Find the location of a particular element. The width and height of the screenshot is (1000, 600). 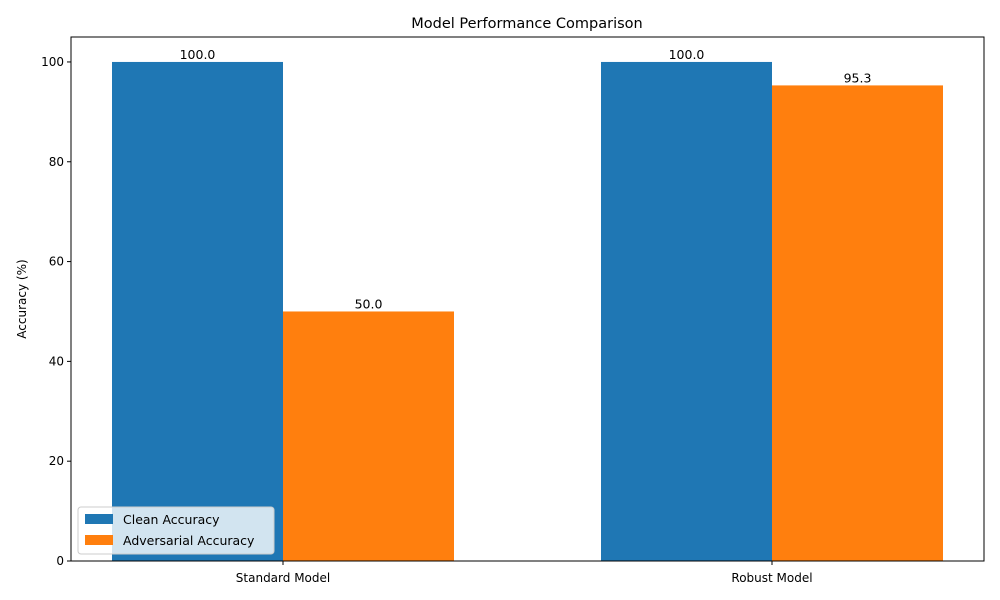

data-label-0-1: 100.0 is located at coordinates (687, 54).